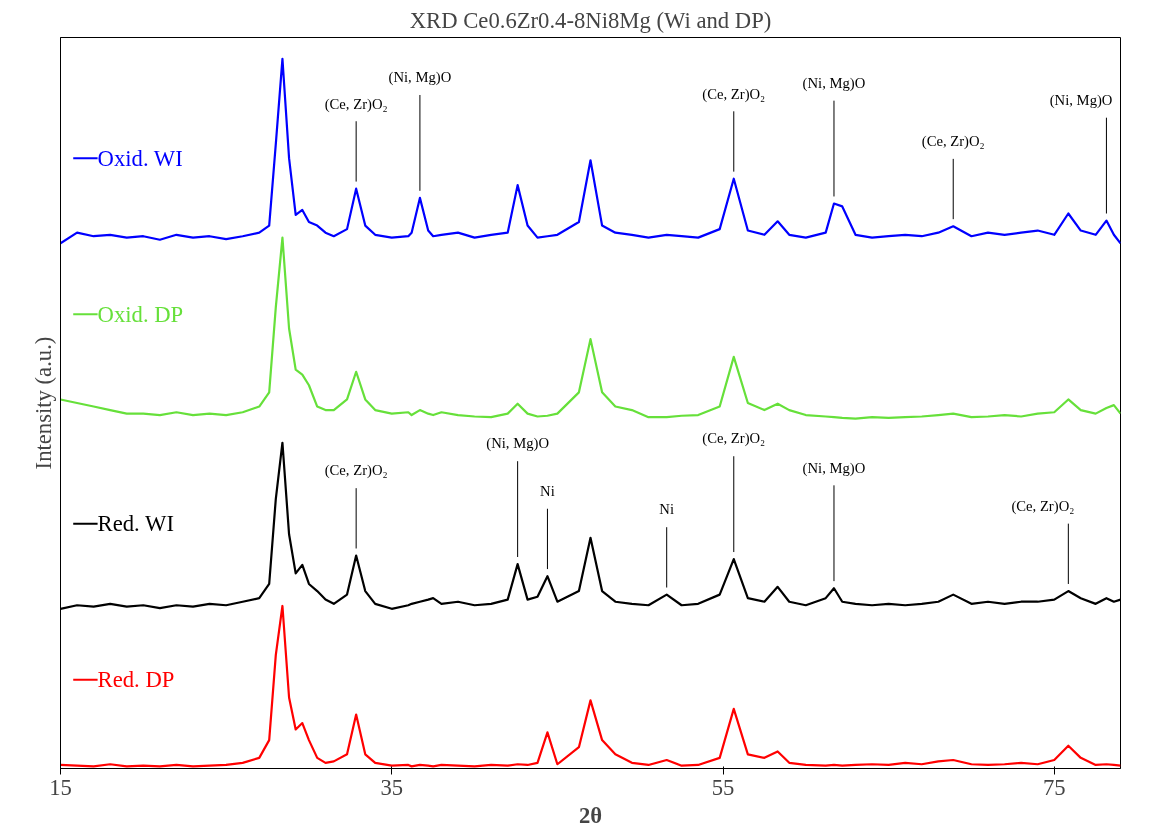 The height and width of the screenshot is (839, 1149). I want to click on legend-label: Red. DP, so click(136, 680).